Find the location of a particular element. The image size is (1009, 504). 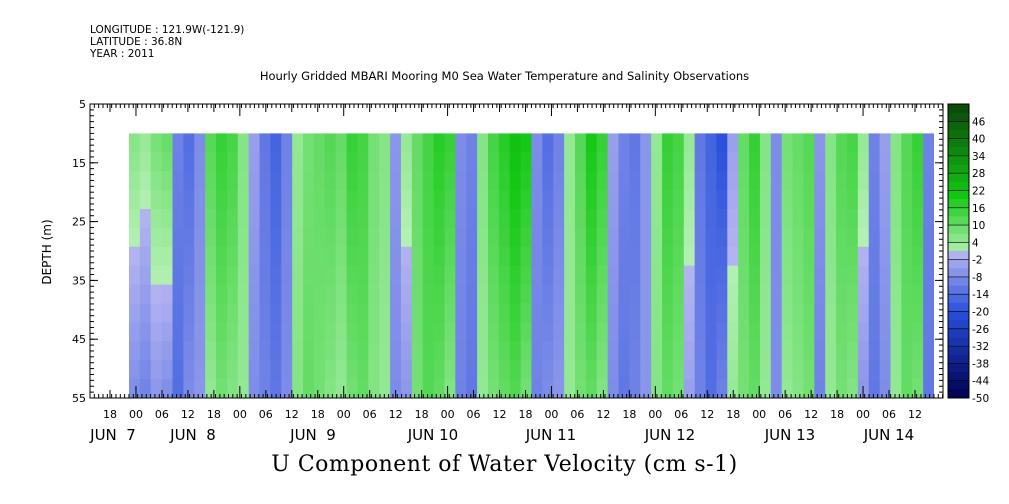

x-axis-label: U Component of Water Velocity (cm s-1) is located at coordinates (504, 464).